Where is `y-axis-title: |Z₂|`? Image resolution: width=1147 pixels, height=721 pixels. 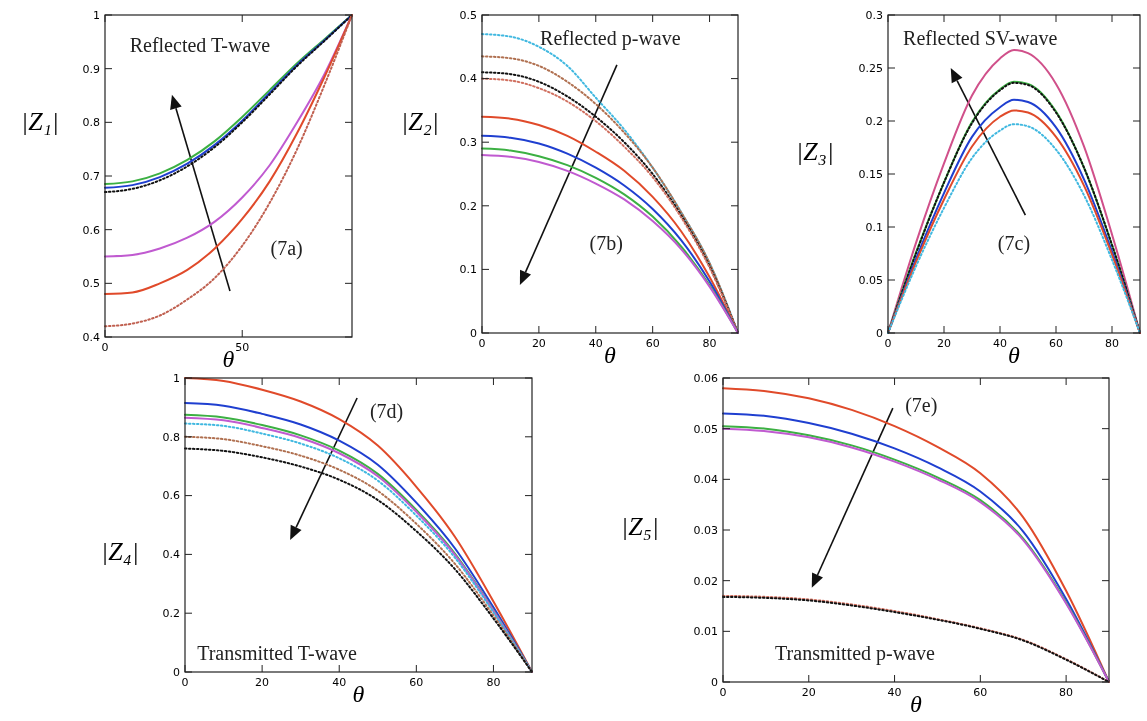 y-axis-title: |Z₂| is located at coordinates (420, 121).